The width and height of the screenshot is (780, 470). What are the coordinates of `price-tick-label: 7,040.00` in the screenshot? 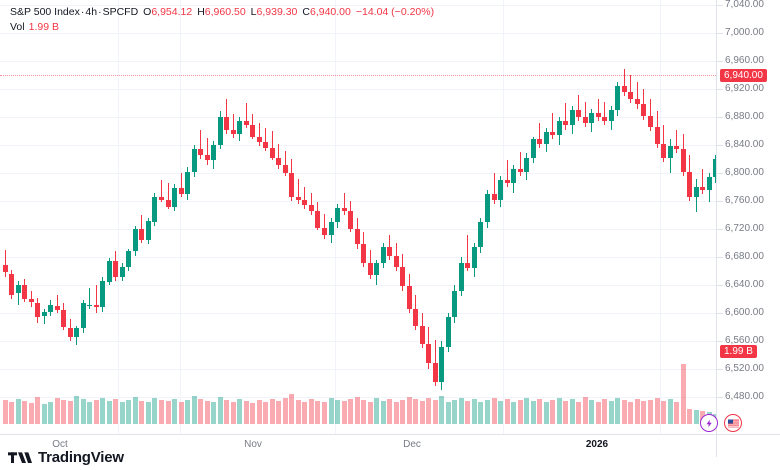 It's located at (744, 5).